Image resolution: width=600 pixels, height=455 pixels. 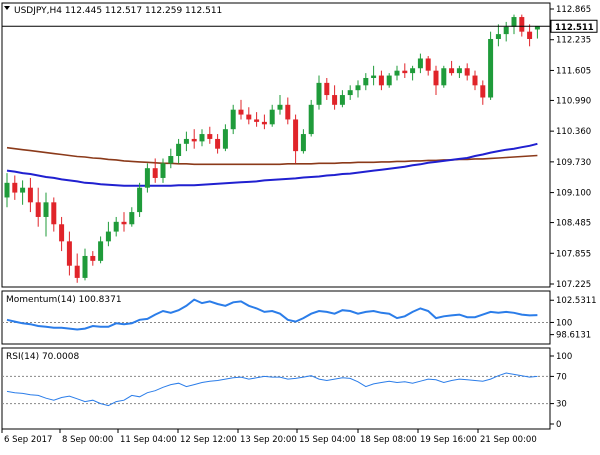 What do you see at coordinates (561, 405) in the screenshot?
I see `rsi-tick-label: 30` at bounding box center [561, 405].